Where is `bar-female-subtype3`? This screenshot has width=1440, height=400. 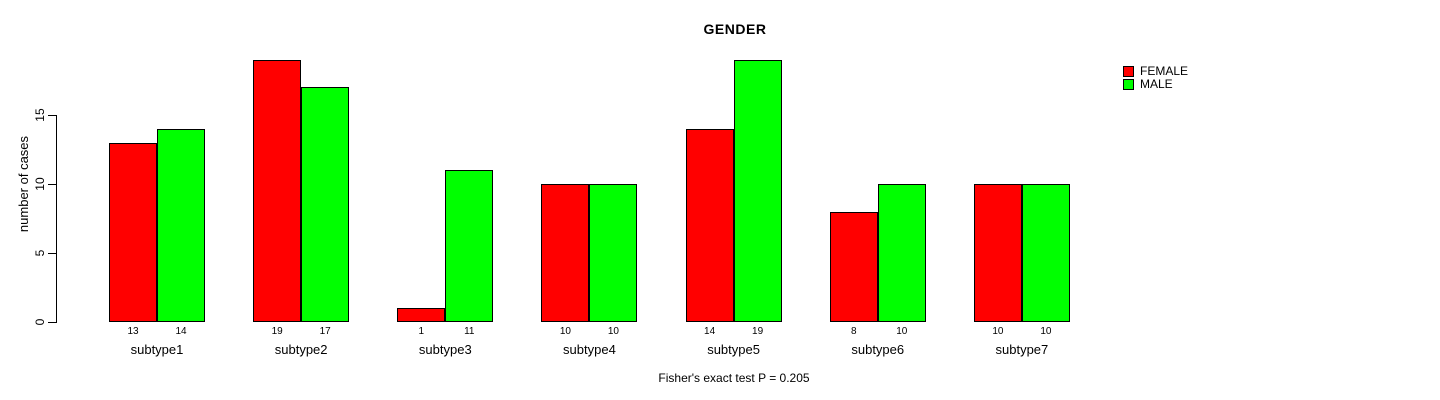 bar-female-subtype3 is located at coordinates (421, 315).